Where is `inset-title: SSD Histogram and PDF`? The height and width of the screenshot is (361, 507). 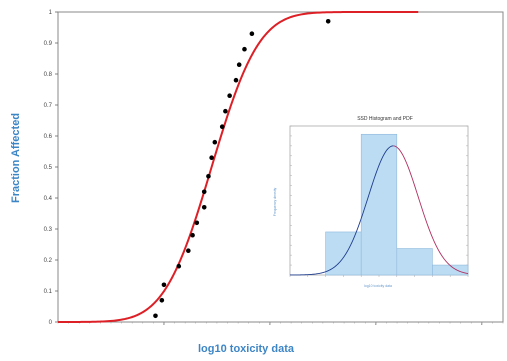 inset-title: SSD Histogram and PDF is located at coordinates (385, 119).